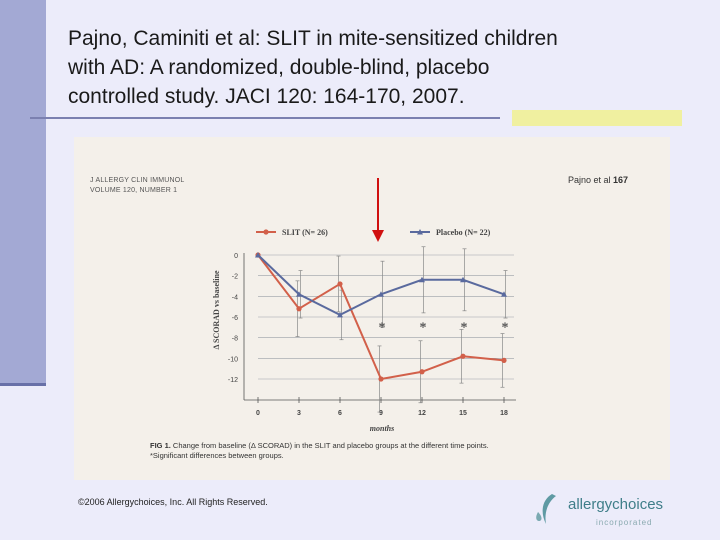 The height and width of the screenshot is (540, 720). What do you see at coordinates (235, 297) in the screenshot?
I see `y-tick-label: -4` at bounding box center [235, 297].